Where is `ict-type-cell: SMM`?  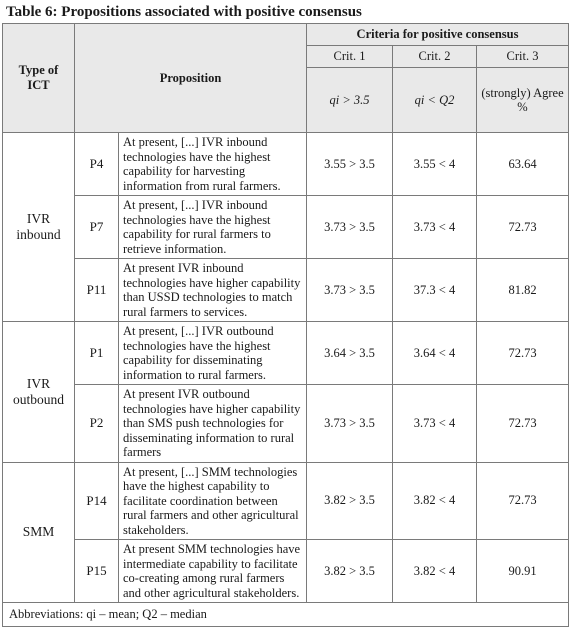 ict-type-cell: SMM is located at coordinates (38, 532).